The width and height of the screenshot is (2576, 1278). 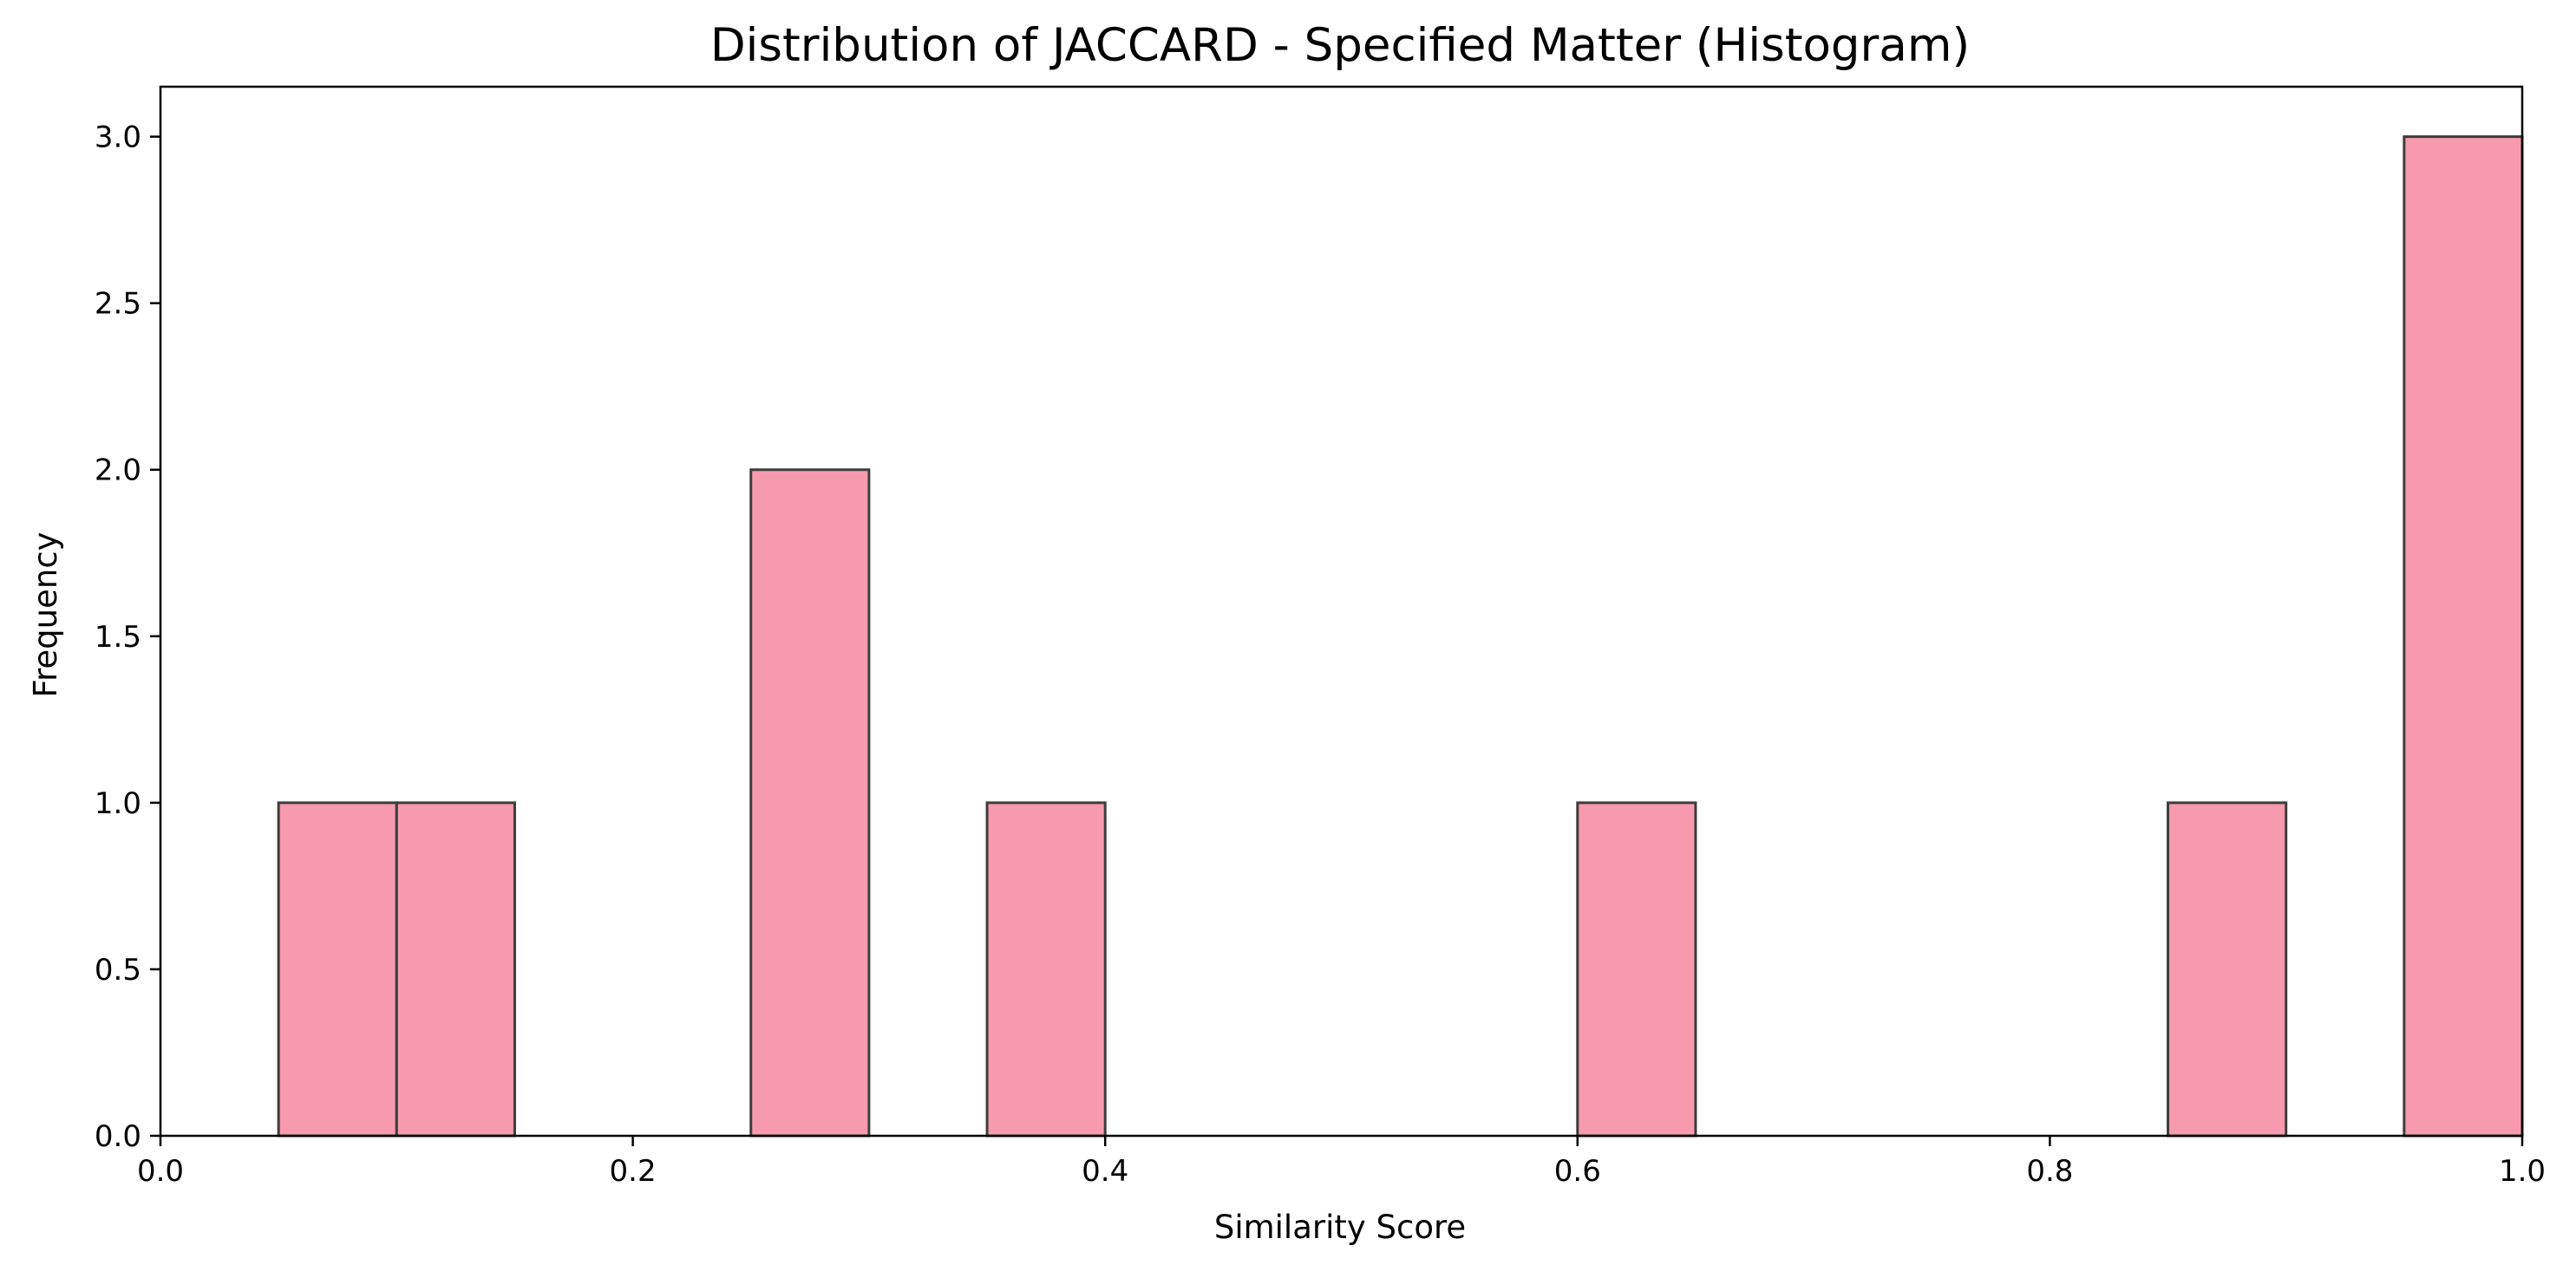 I want to click on y-axis-label: Frequency, so click(x=45, y=614).